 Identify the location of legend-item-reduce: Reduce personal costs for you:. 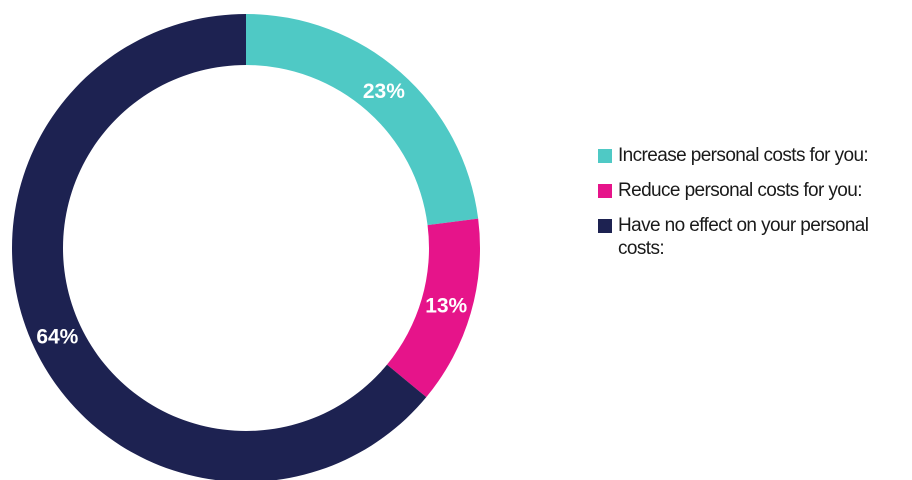
(753, 190).